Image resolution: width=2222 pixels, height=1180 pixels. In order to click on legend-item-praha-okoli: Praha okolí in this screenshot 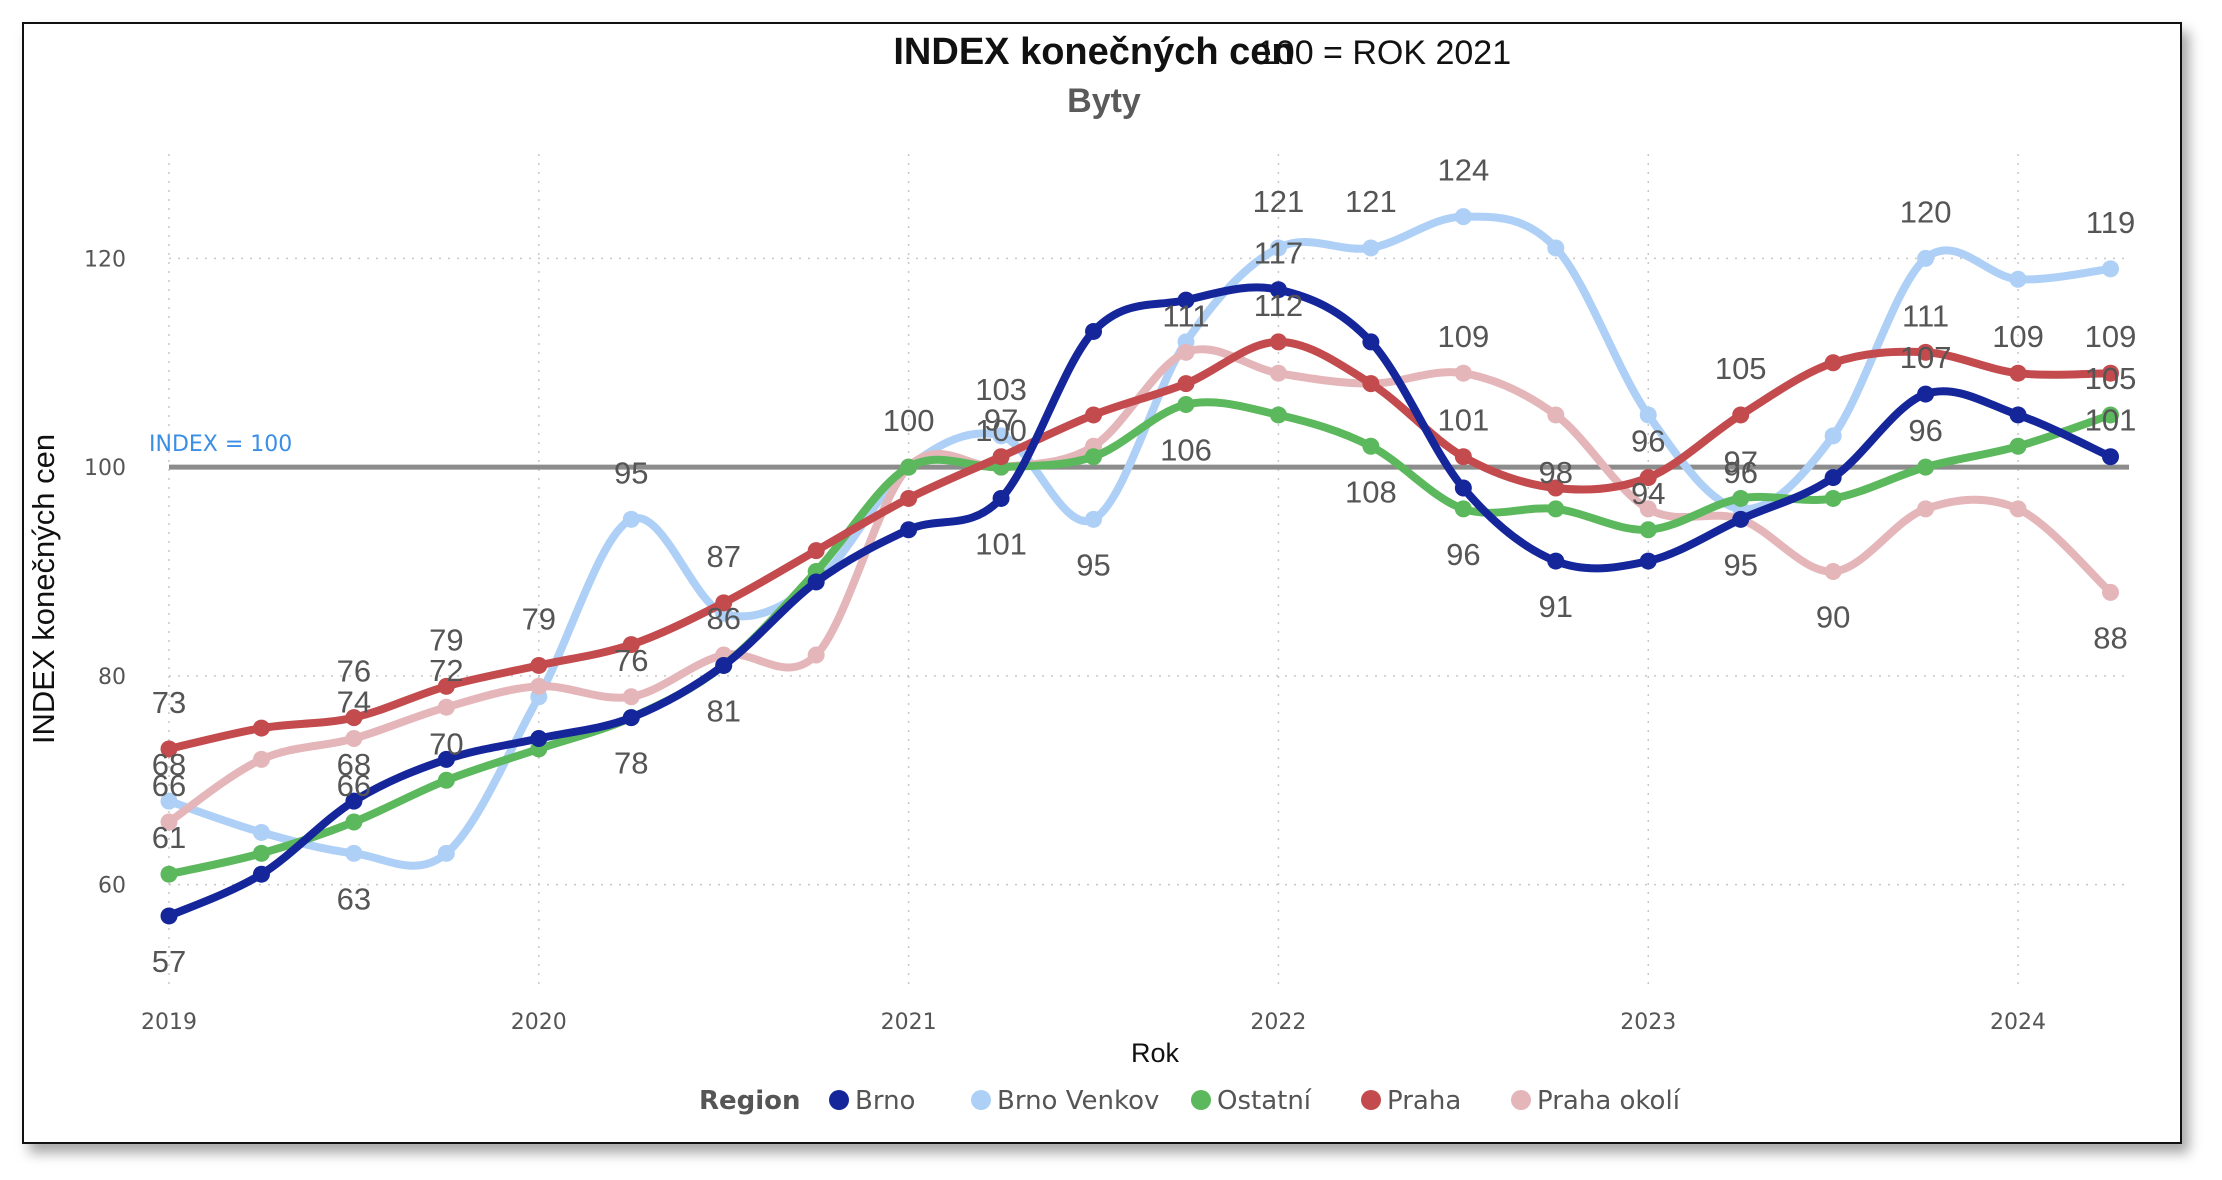, I will do `click(1596, 1101)`.